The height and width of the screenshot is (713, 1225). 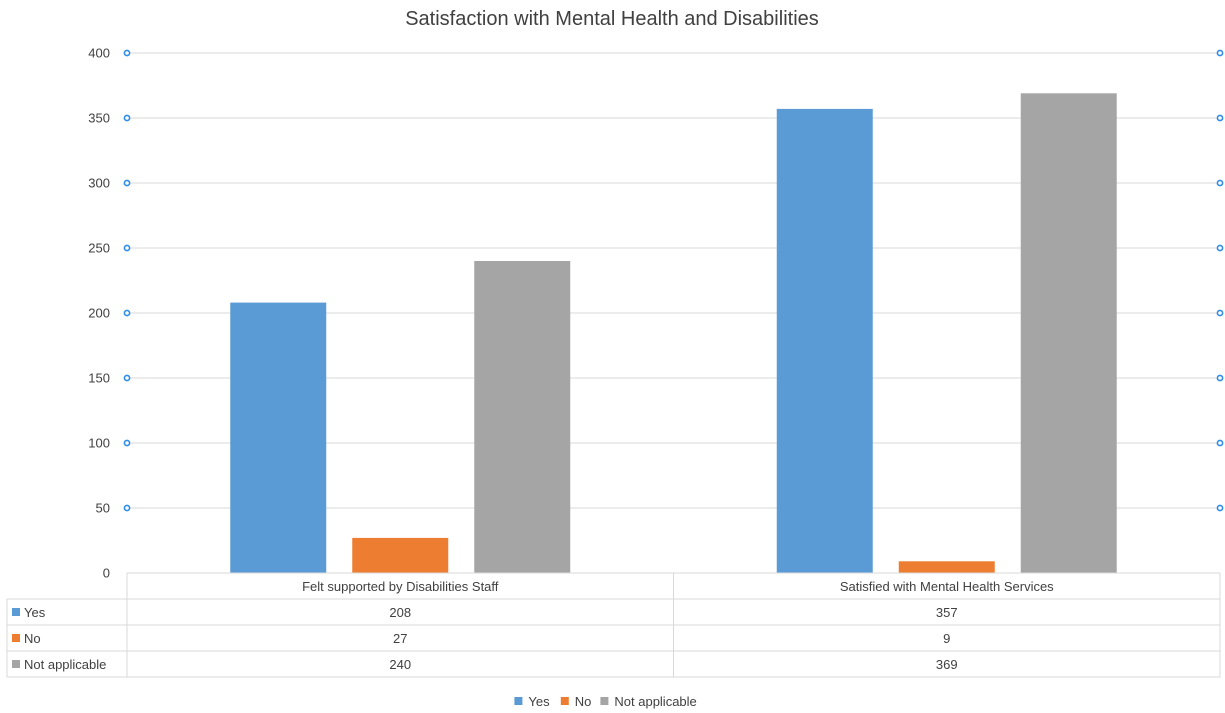 What do you see at coordinates (400, 612) in the screenshot?
I see `data-label: 208` at bounding box center [400, 612].